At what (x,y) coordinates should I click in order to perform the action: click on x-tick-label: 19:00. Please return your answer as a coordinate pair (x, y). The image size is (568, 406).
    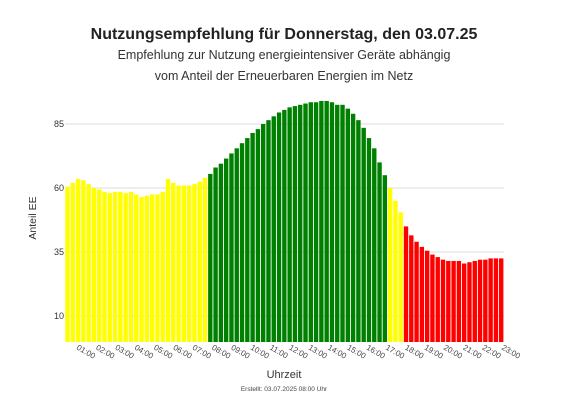
    Looking at the image, I should click on (434, 352).